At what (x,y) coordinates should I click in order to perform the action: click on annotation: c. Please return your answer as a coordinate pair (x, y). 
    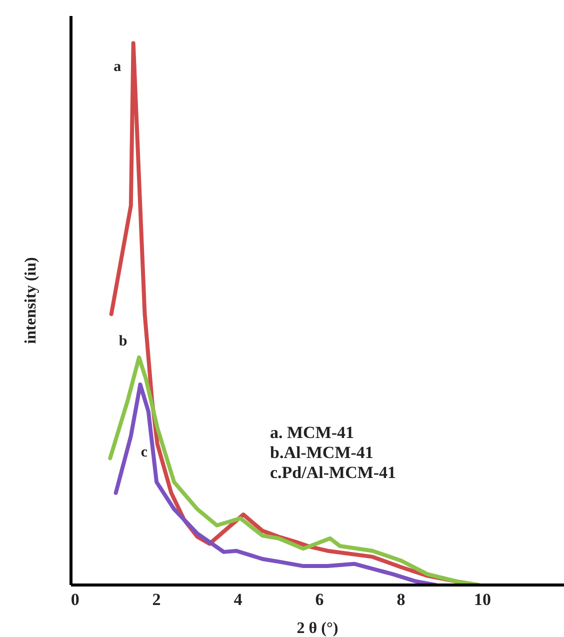
    Looking at the image, I should click on (144, 452).